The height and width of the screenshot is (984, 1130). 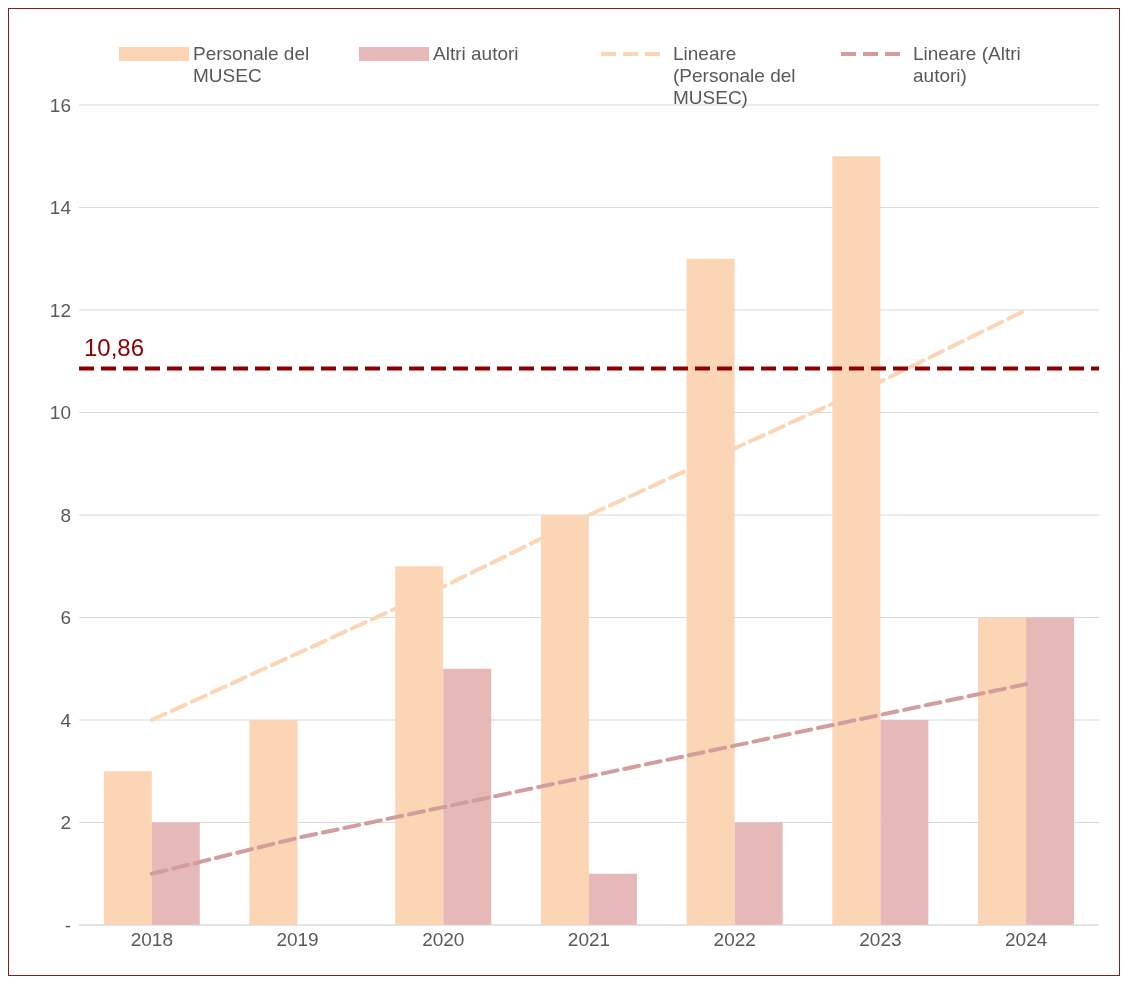 I want to click on x-tick-label: 2022, so click(x=734, y=940).